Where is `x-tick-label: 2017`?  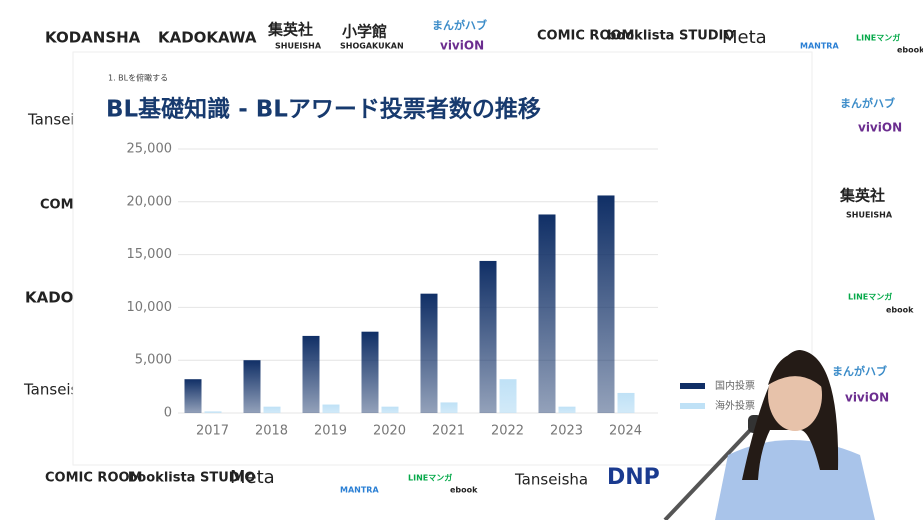 x-tick-label: 2017 is located at coordinates (212, 431).